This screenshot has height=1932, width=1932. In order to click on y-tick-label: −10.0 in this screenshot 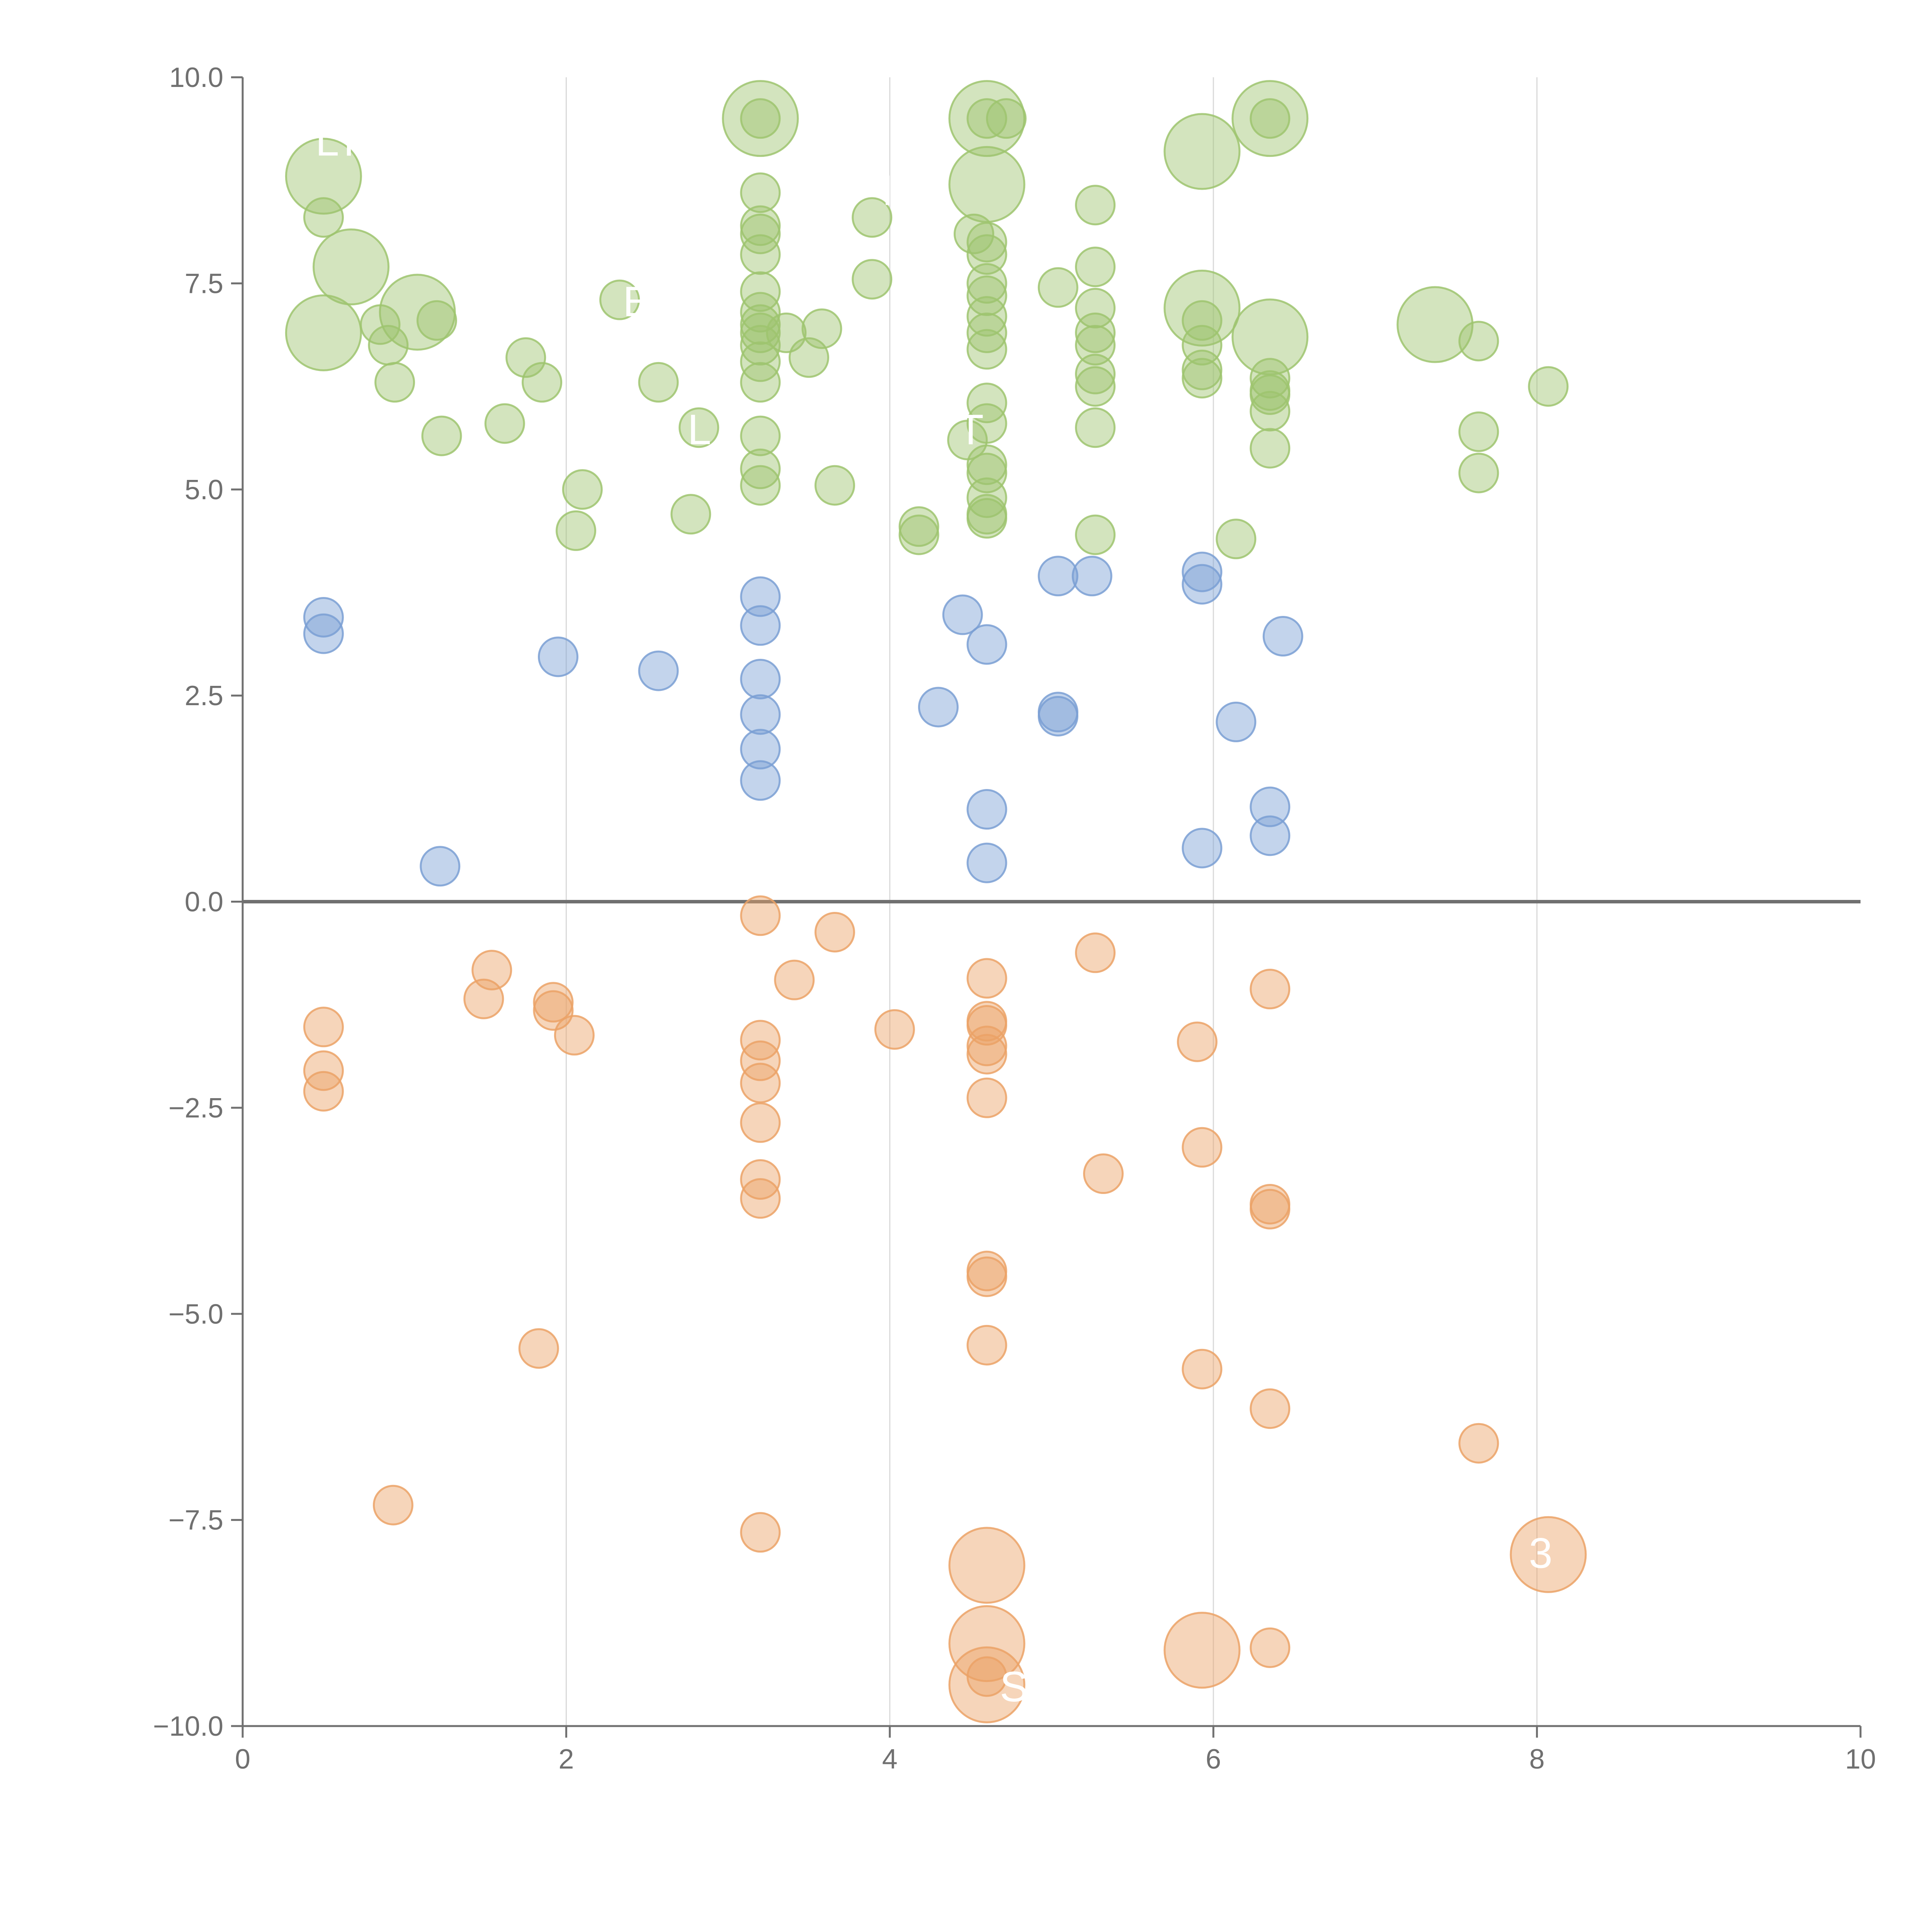, I will do `click(188, 1727)`.